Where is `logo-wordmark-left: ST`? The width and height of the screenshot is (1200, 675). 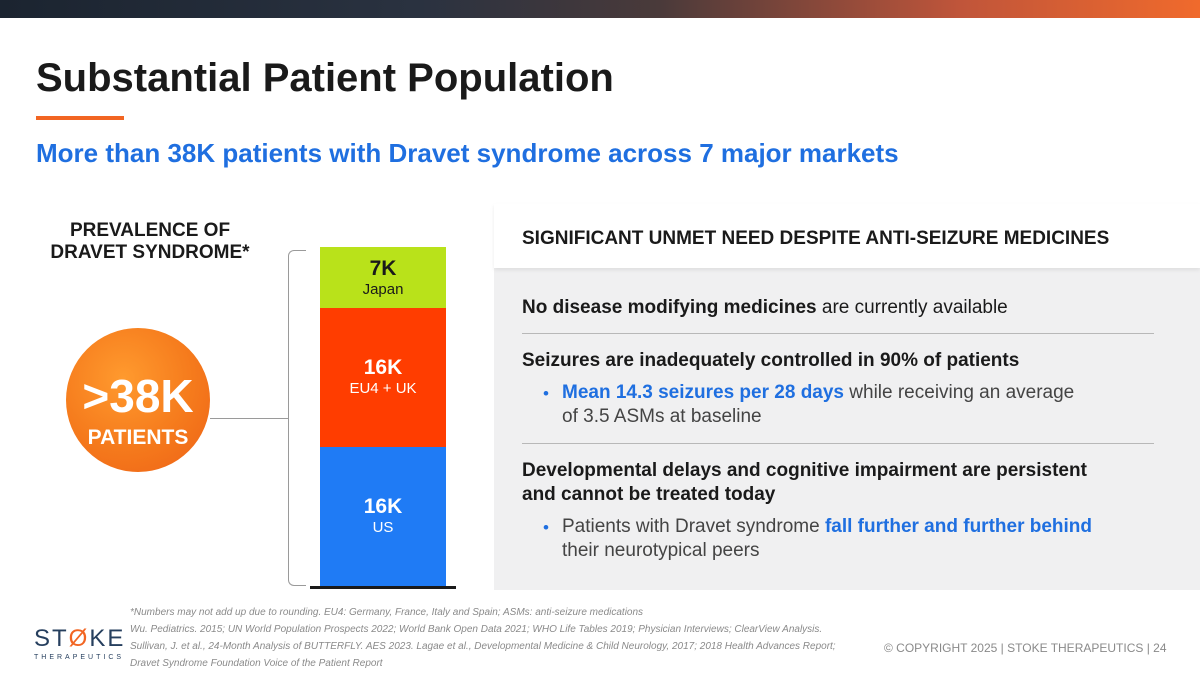 logo-wordmark-left: ST is located at coordinates (51, 638).